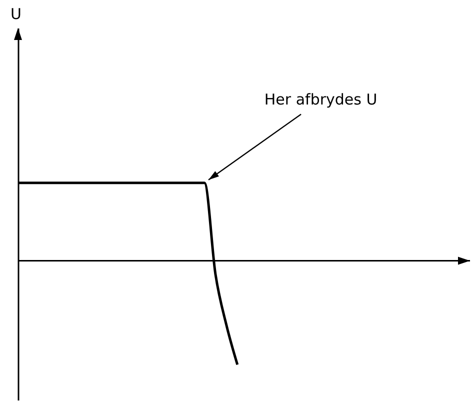 The width and height of the screenshot is (475, 403). Describe the element at coordinates (16, 14) in the screenshot. I see `text: U` at that location.